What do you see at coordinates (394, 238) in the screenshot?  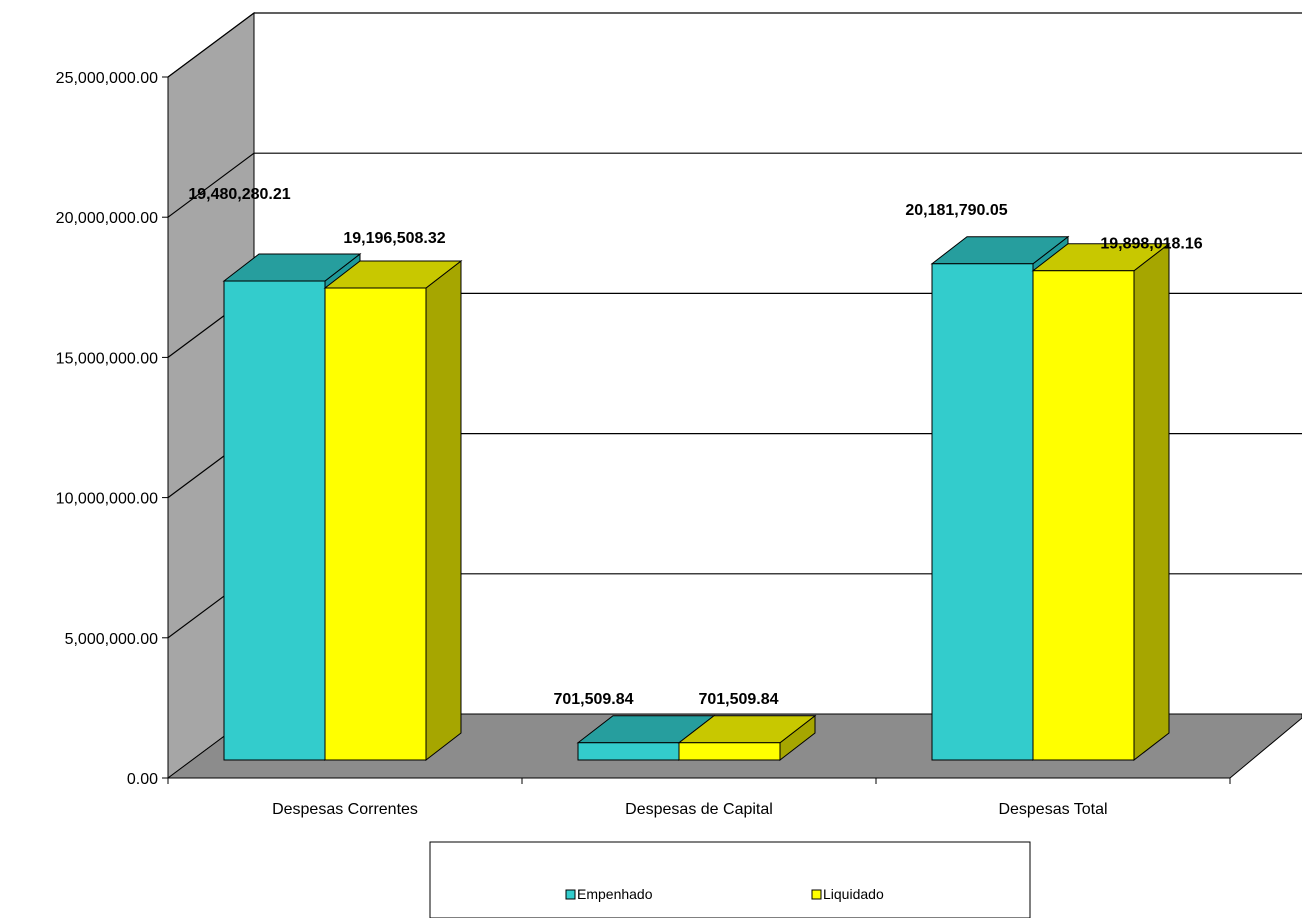 I see `data-label: 19,196,508.32` at bounding box center [394, 238].